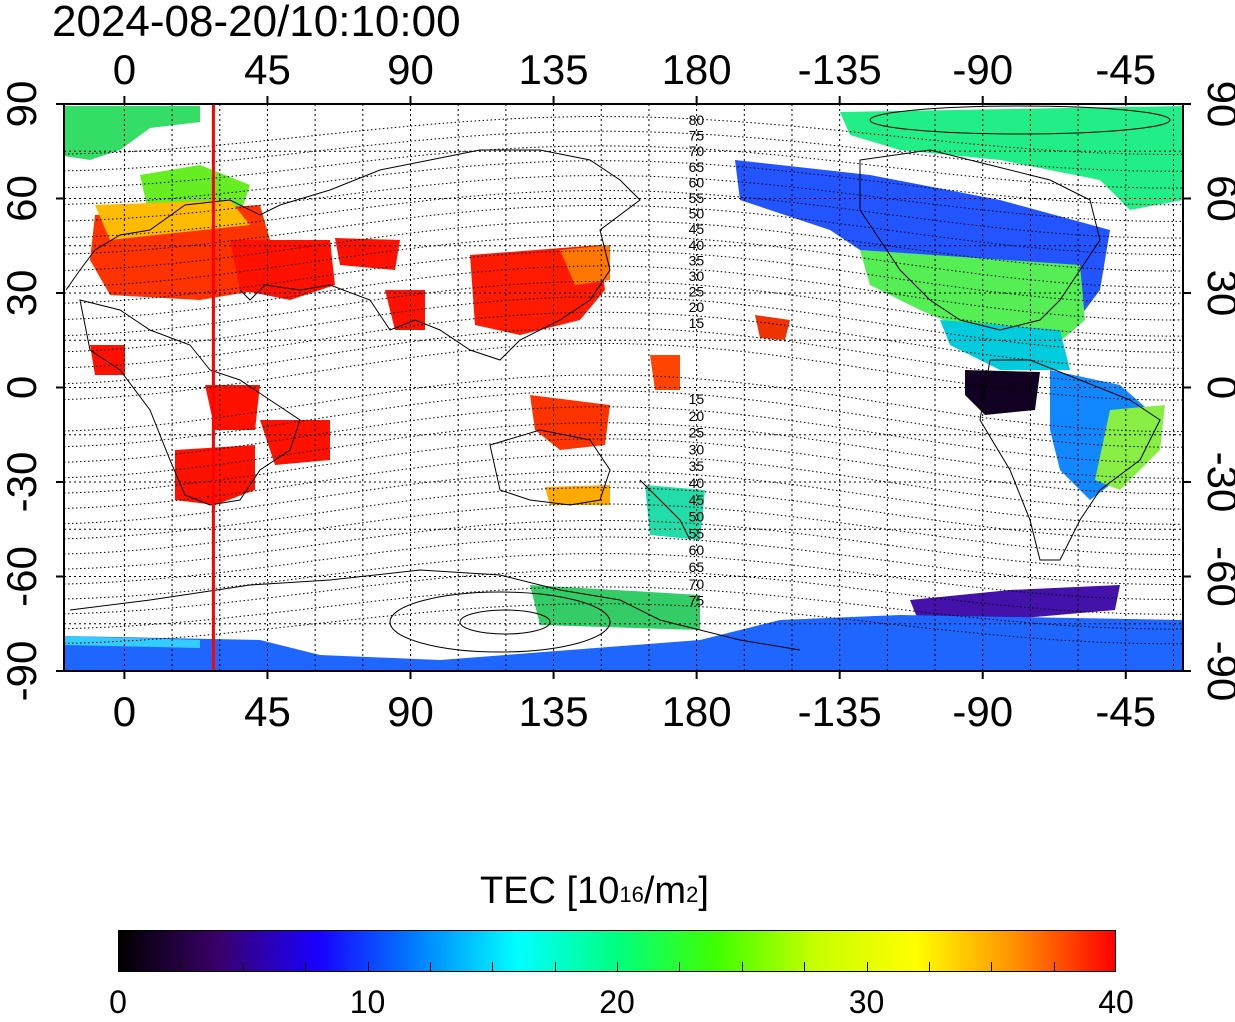 The image size is (1235, 1022). Describe the element at coordinates (22, 482) in the screenshot. I see `lat-label-left: -30` at that location.